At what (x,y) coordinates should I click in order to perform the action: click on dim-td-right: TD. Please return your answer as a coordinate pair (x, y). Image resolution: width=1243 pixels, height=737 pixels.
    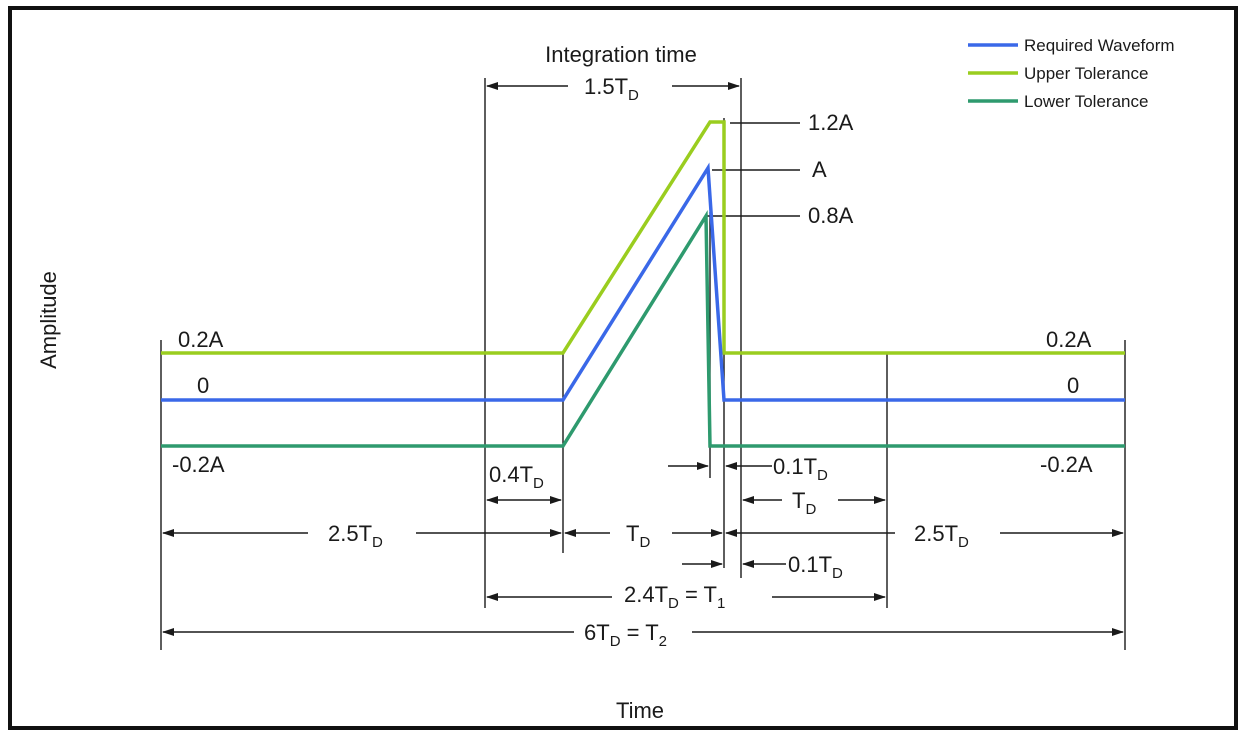
    Looking at the image, I should click on (804, 503).